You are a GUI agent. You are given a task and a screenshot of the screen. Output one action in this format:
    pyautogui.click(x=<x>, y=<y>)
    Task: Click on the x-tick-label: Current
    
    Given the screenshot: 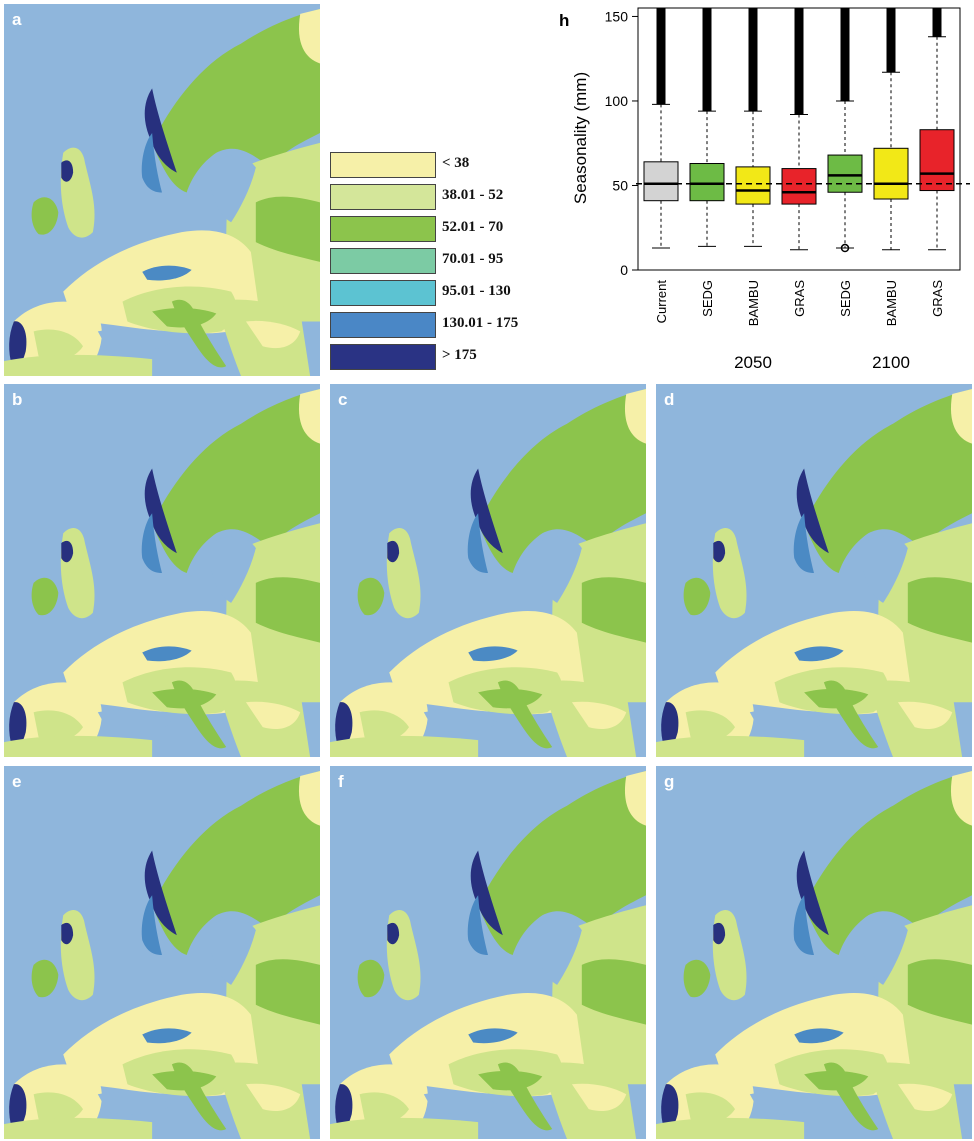 What is the action you would take?
    pyautogui.click(x=661, y=302)
    